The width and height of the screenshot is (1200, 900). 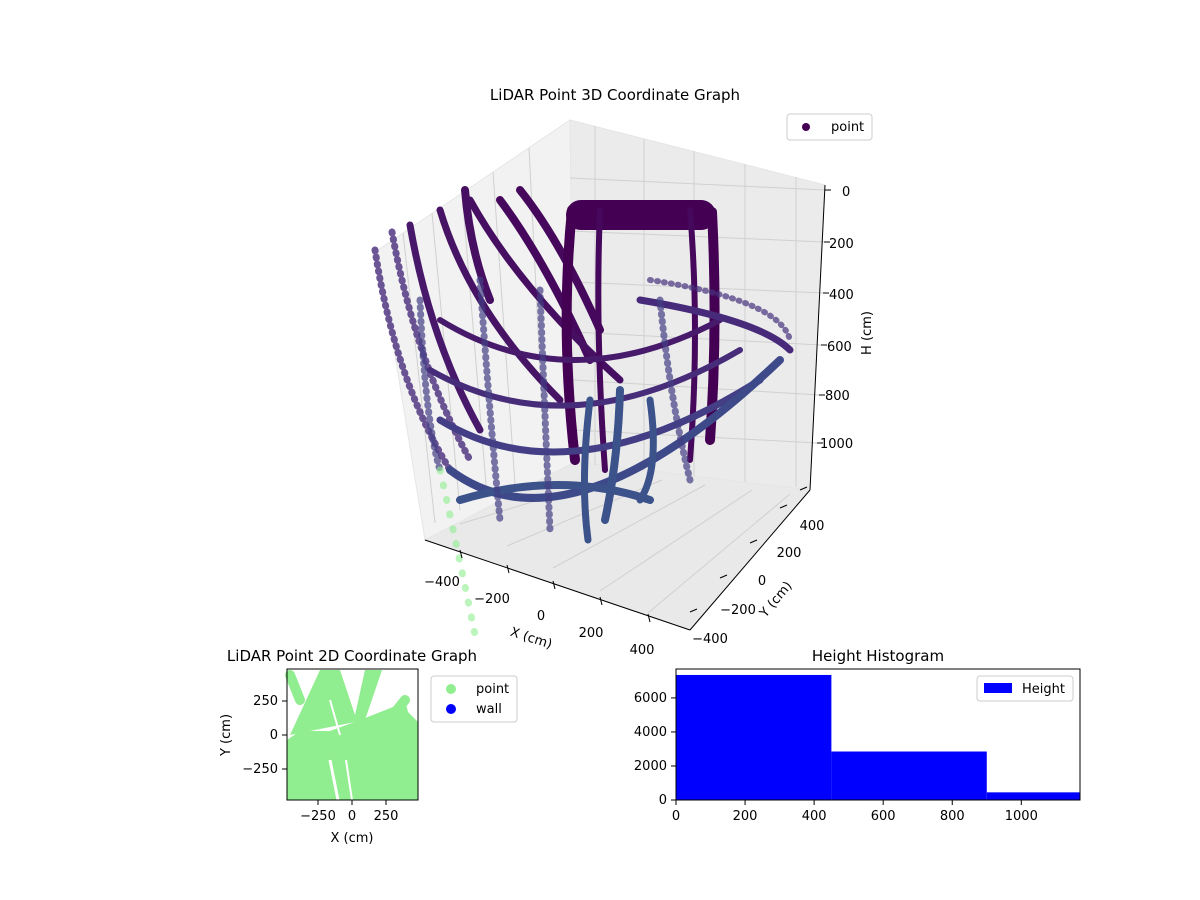 What do you see at coordinates (712, 326) in the screenshot?
I see `cylinder-right` at bounding box center [712, 326].